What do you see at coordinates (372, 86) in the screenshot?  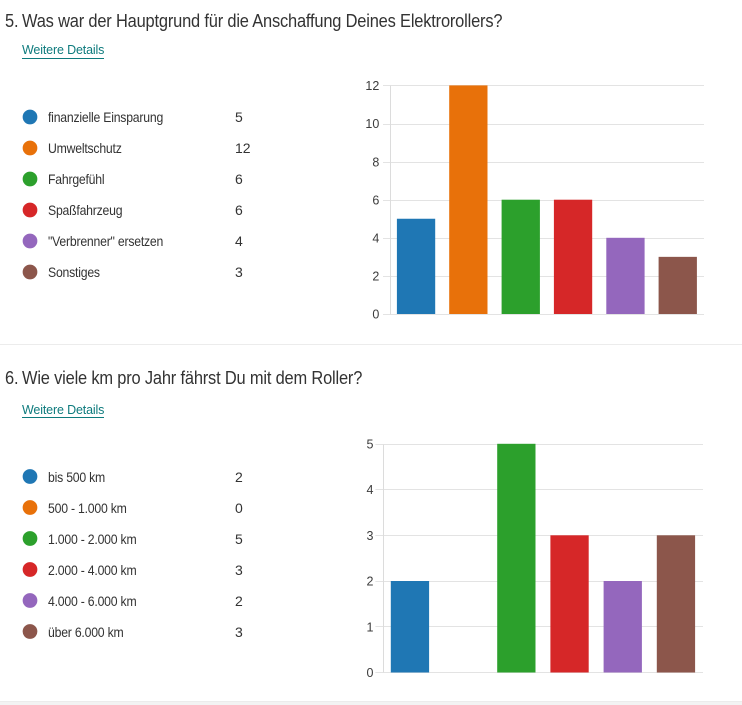 I see `svg-text: 12` at bounding box center [372, 86].